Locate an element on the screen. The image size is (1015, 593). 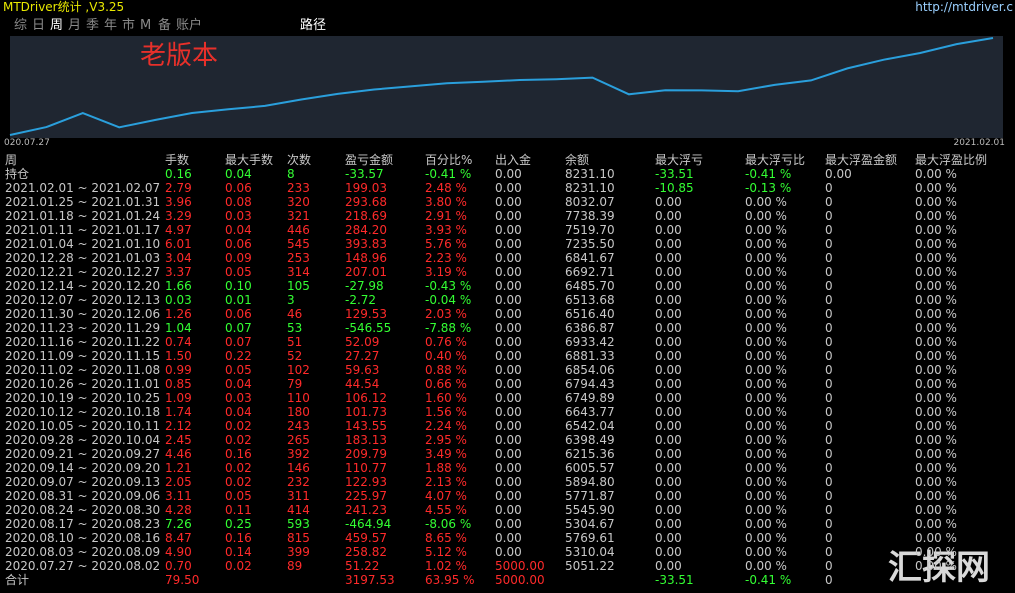
cell: -546.55 is located at coordinates (368, 328).